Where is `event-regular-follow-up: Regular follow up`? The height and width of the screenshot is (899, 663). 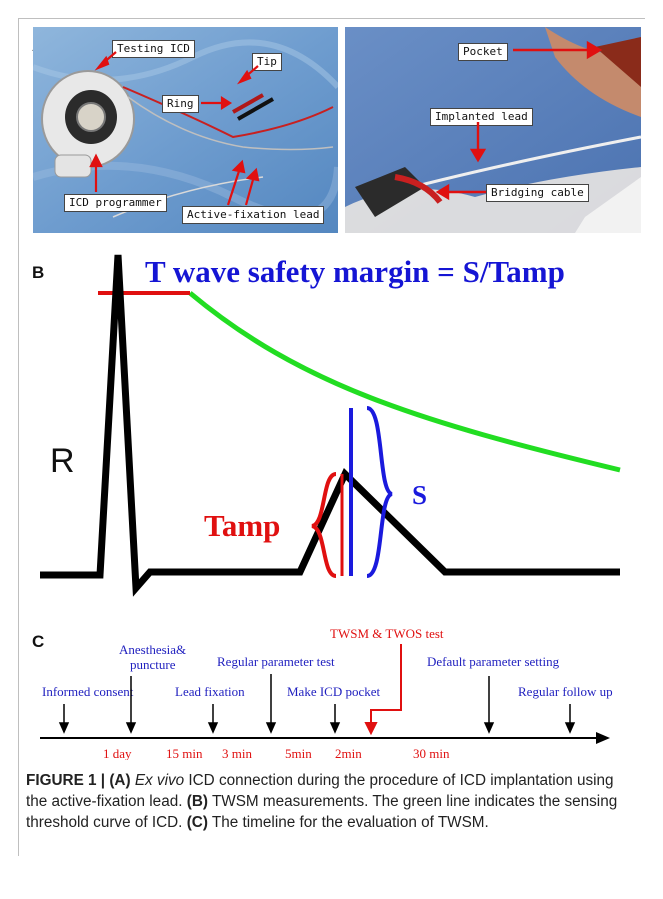
event-regular-follow-up: Regular follow up is located at coordinates (565, 691).